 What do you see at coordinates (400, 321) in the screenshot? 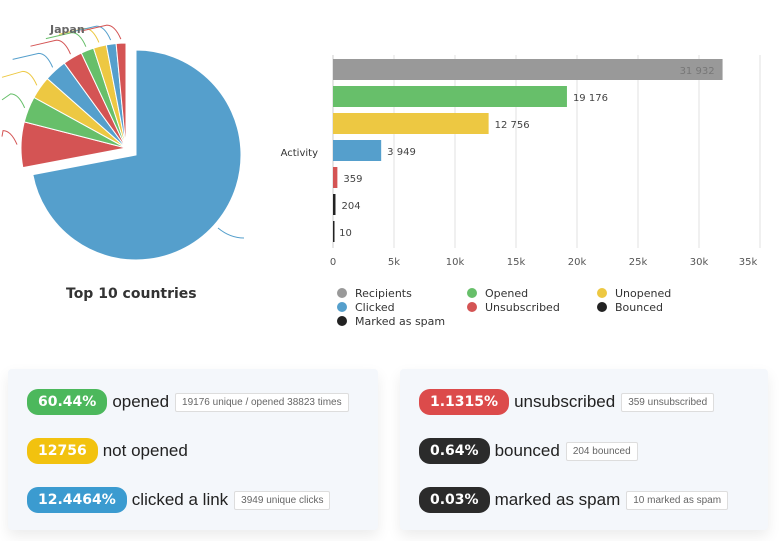
I see `legend-item: Marked as spam` at bounding box center [400, 321].